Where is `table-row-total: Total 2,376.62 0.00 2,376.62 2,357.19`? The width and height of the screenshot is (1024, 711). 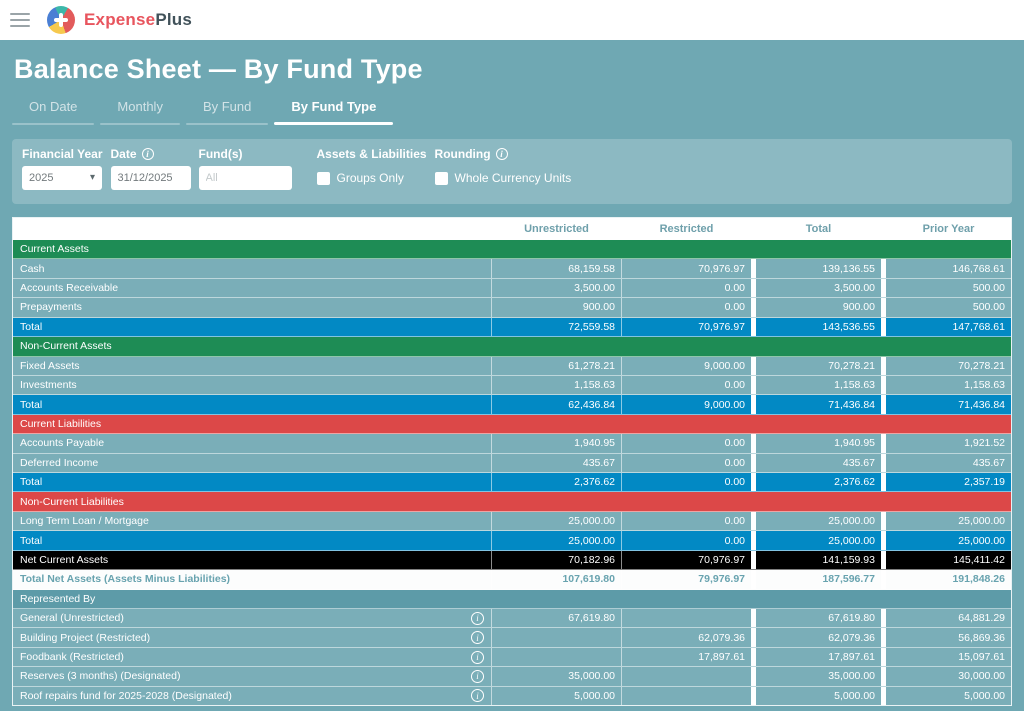 table-row-total: Total 2,376.62 0.00 2,376.62 2,357.19 is located at coordinates (512, 483).